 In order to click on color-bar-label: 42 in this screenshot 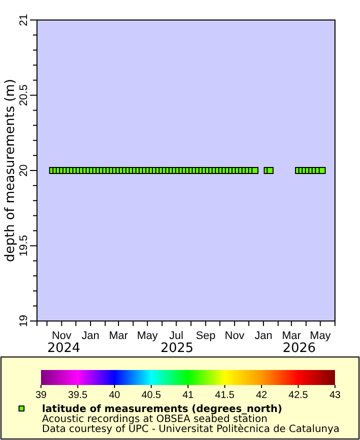, I will do `click(262, 396)`.